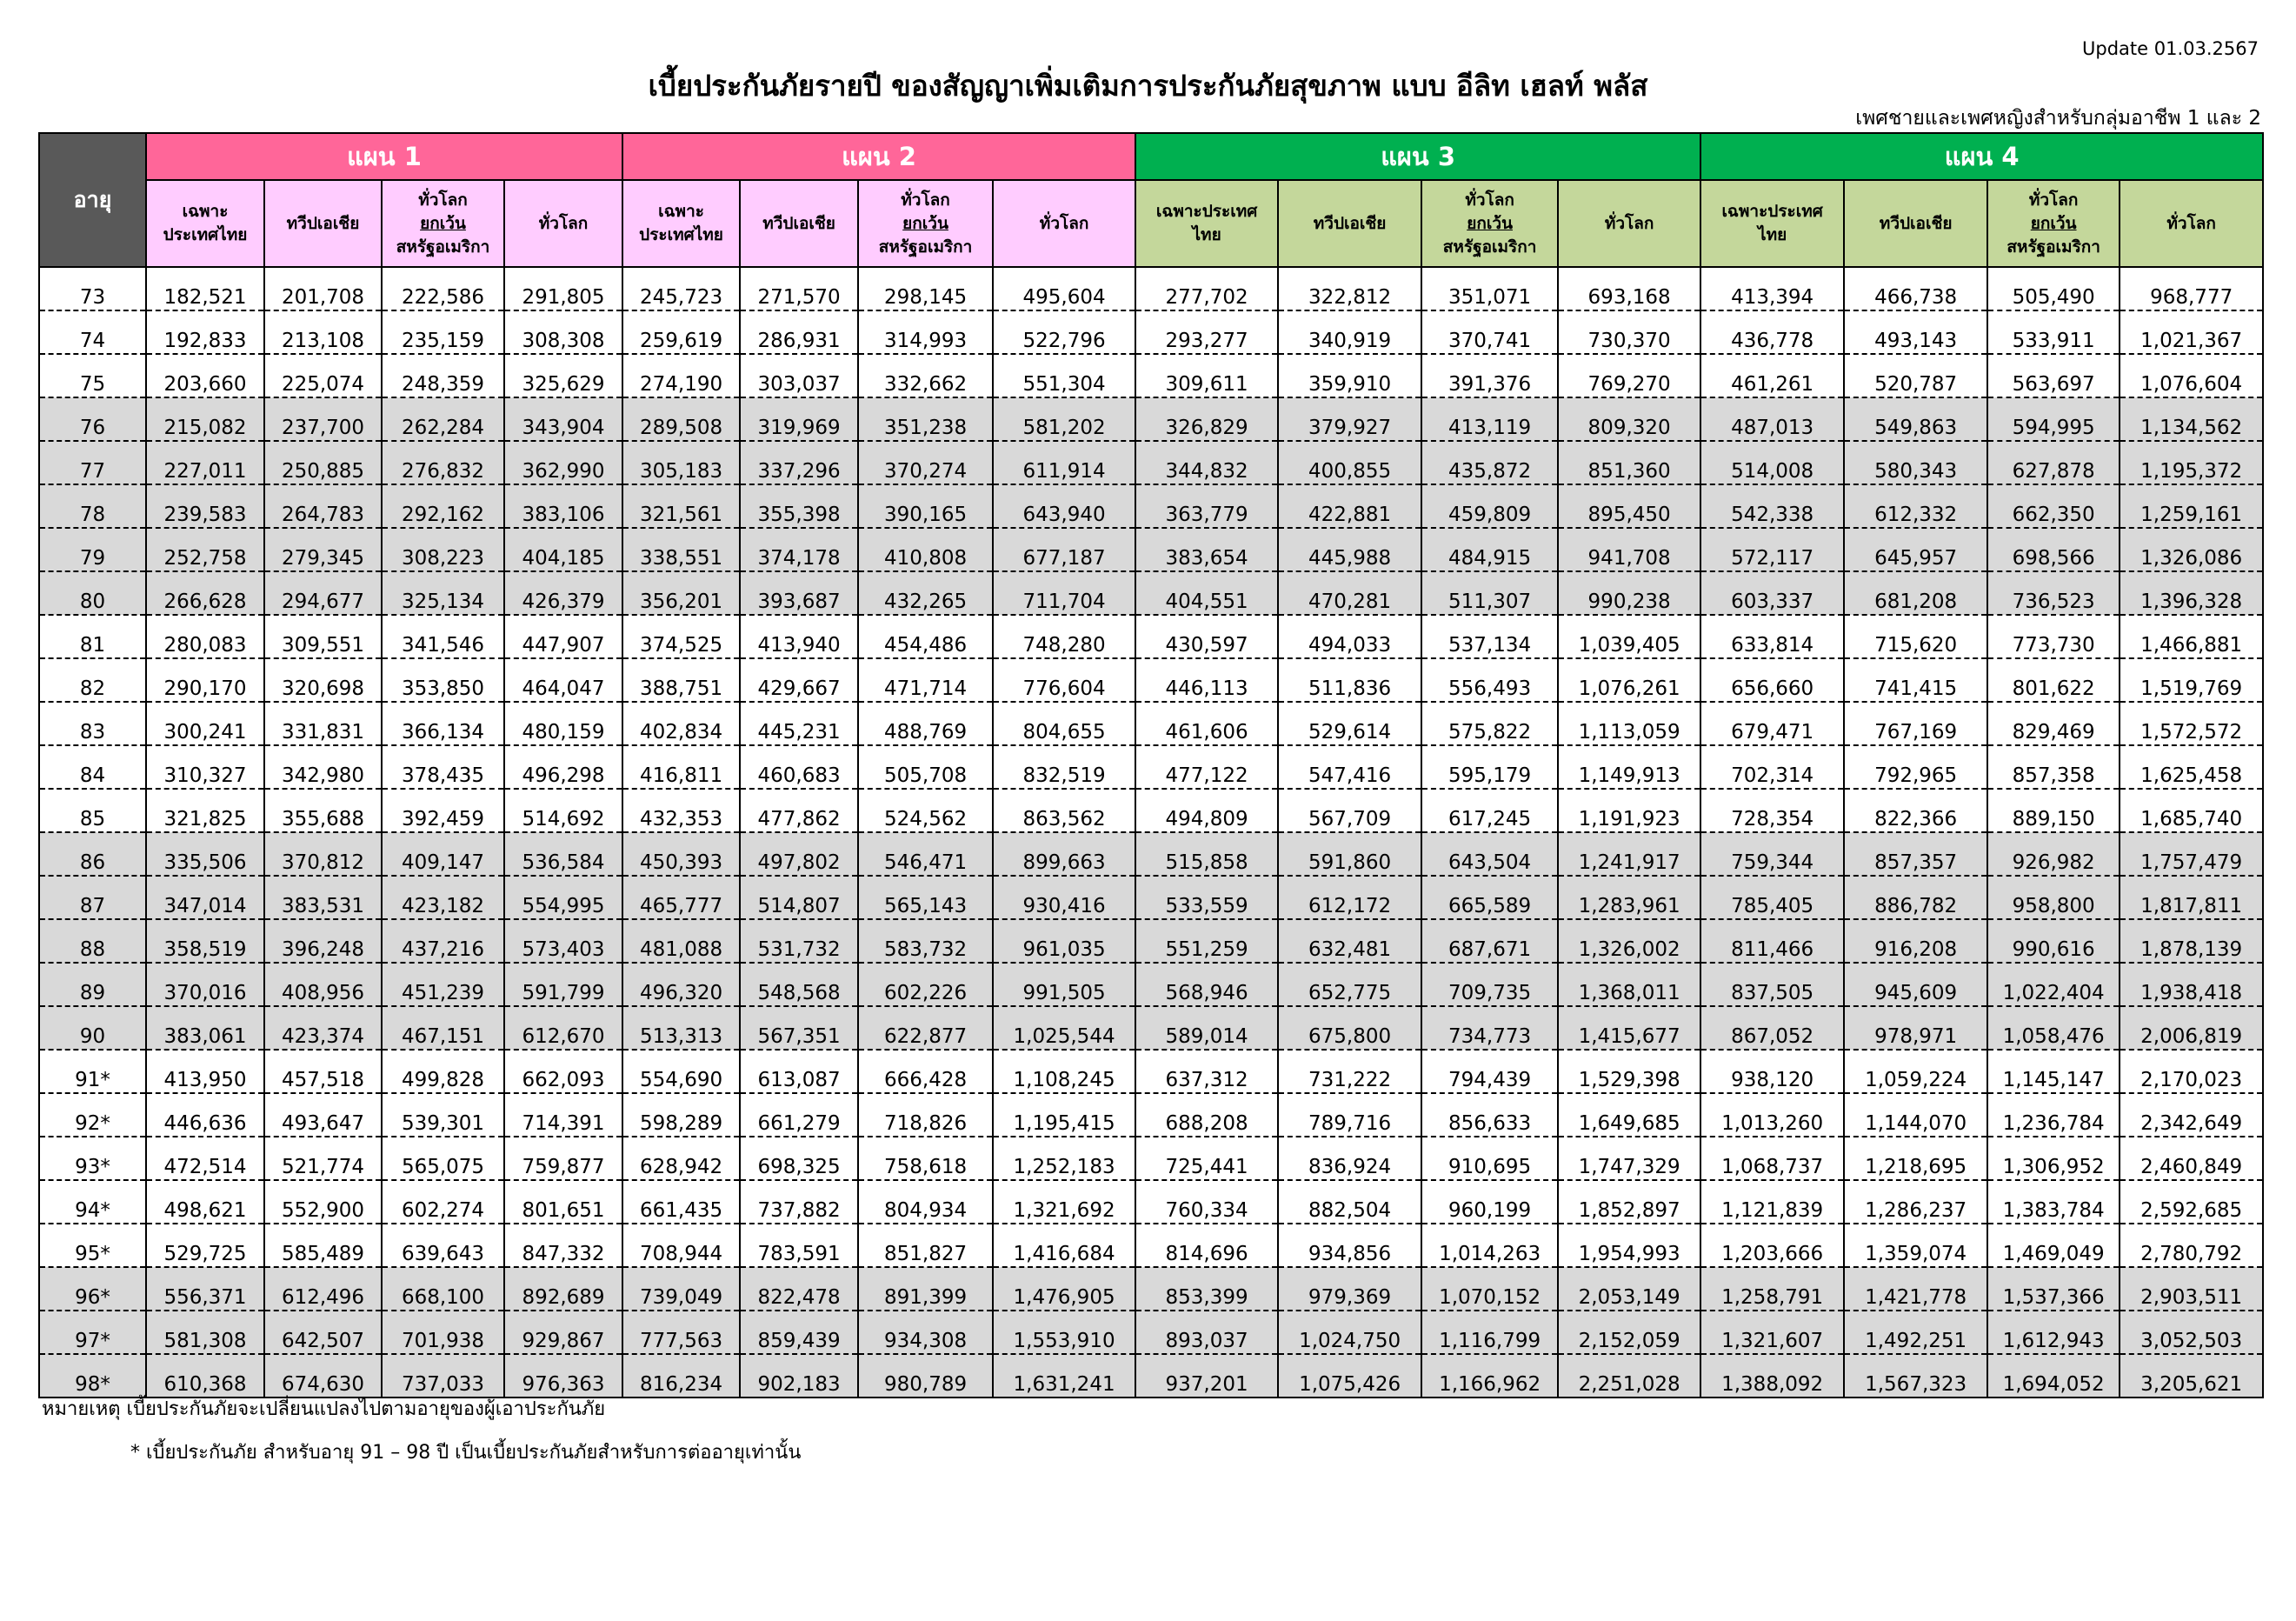 The height and width of the screenshot is (1621, 2296). Describe the element at coordinates (1350, 419) in the screenshot. I see `premium-cell: 379,927` at that location.